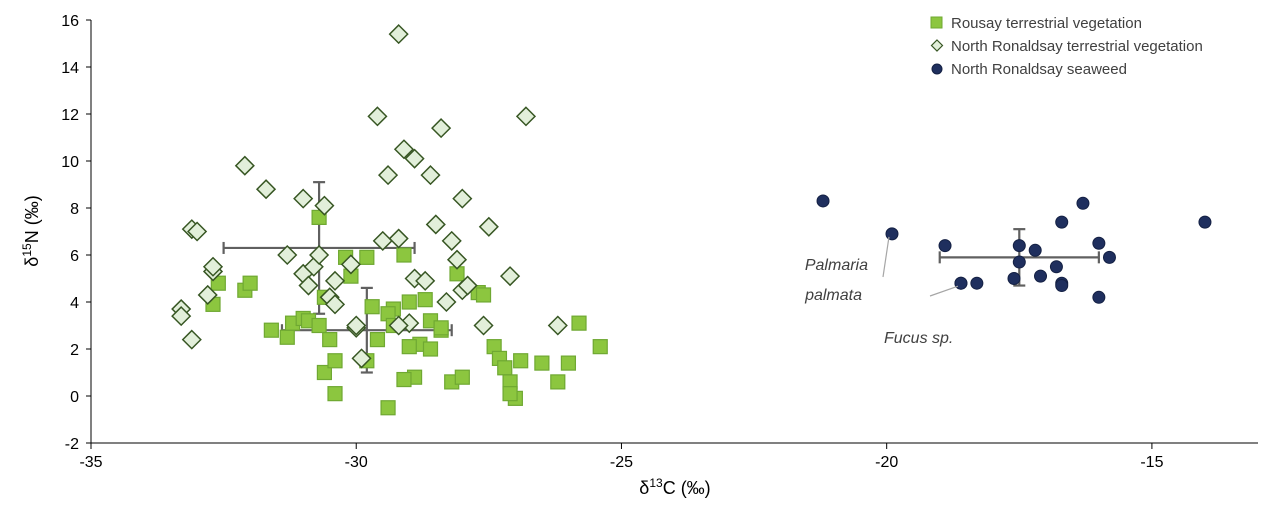  Describe the element at coordinates (944, 291) in the screenshot. I see `fucus-leader-line` at that location.